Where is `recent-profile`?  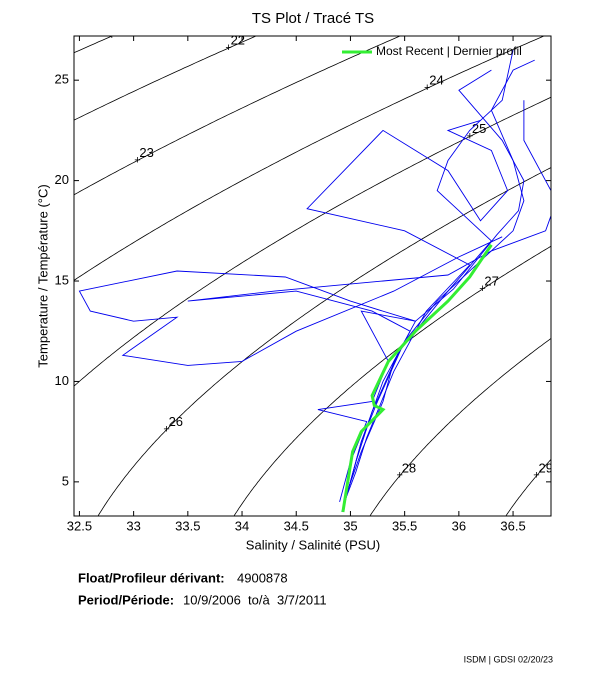
recent-profile is located at coordinates (417, 378).